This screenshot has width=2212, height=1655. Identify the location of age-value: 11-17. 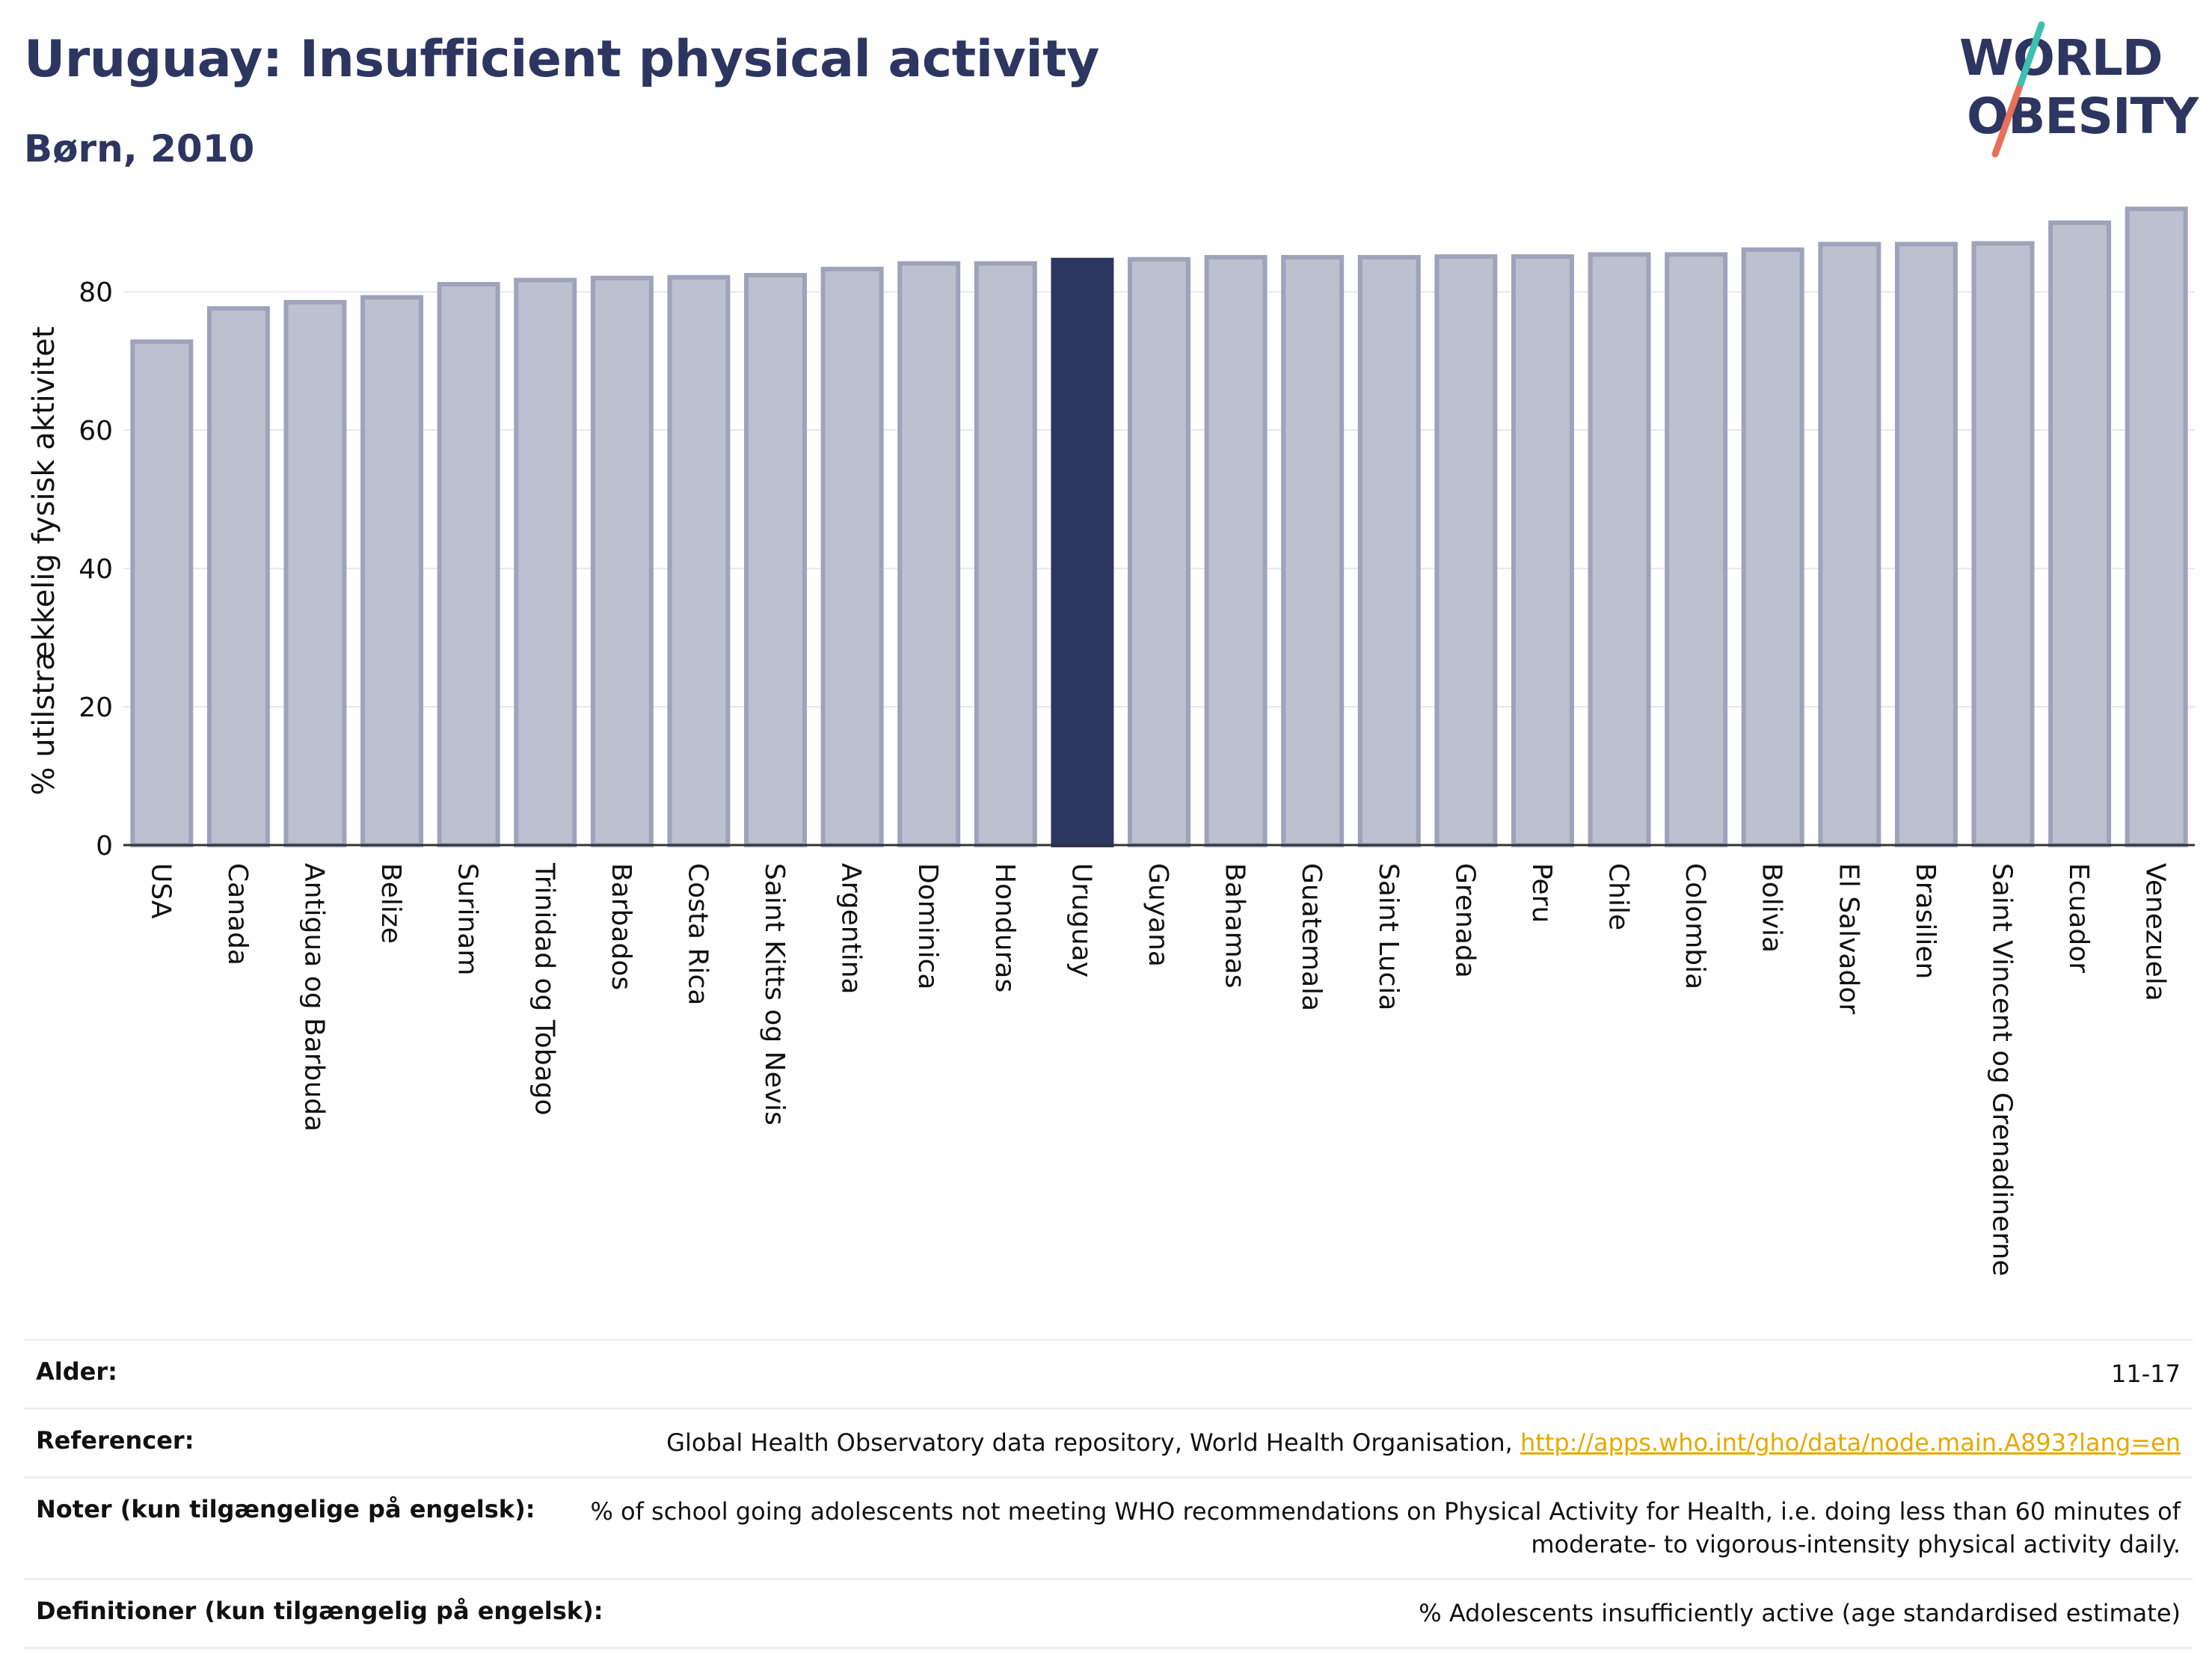
(2146, 1374).